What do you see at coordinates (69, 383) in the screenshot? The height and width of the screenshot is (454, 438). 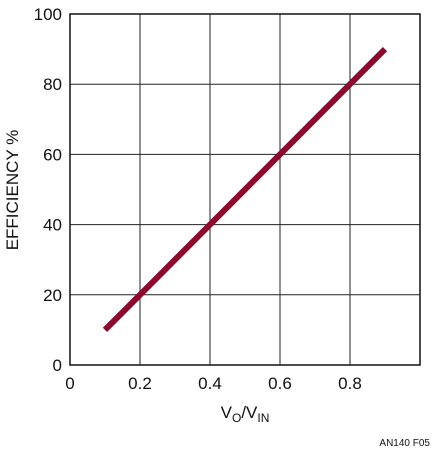 I see `x-tick-label: 0` at bounding box center [69, 383].